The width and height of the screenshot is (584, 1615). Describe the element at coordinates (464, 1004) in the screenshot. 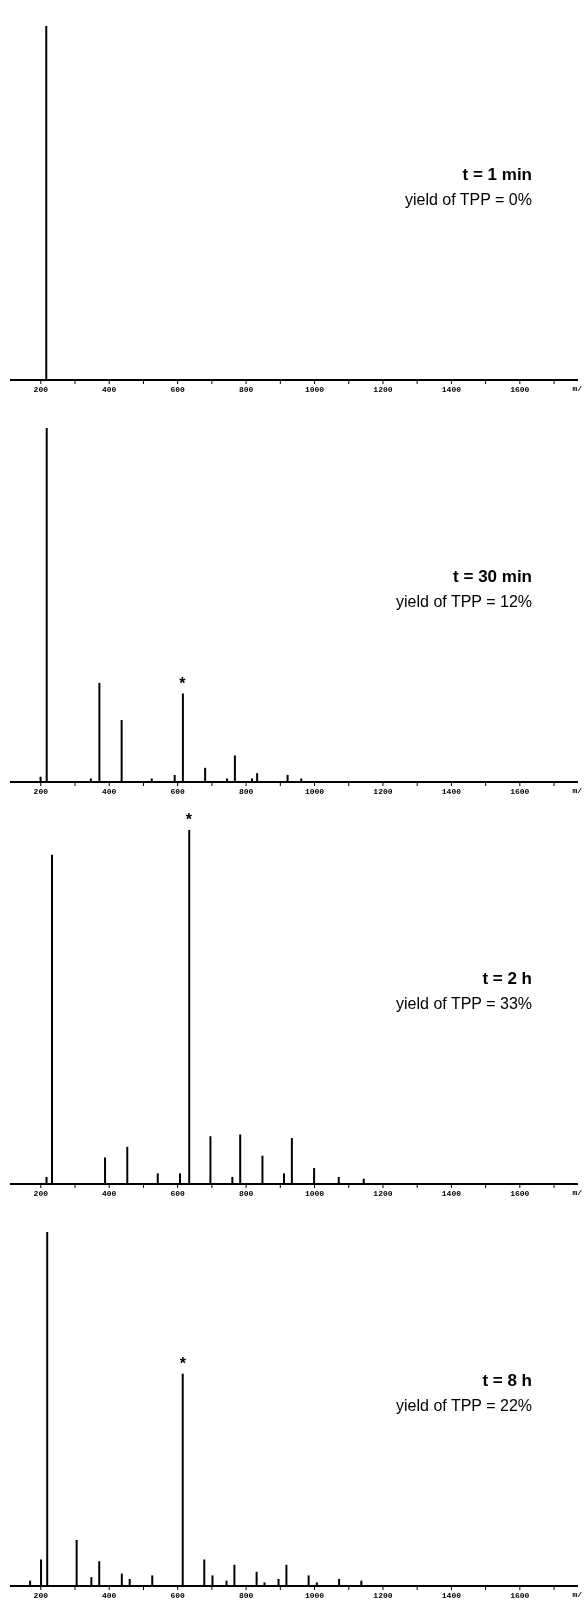

I see `text: yield of TPP = 33%` at that location.